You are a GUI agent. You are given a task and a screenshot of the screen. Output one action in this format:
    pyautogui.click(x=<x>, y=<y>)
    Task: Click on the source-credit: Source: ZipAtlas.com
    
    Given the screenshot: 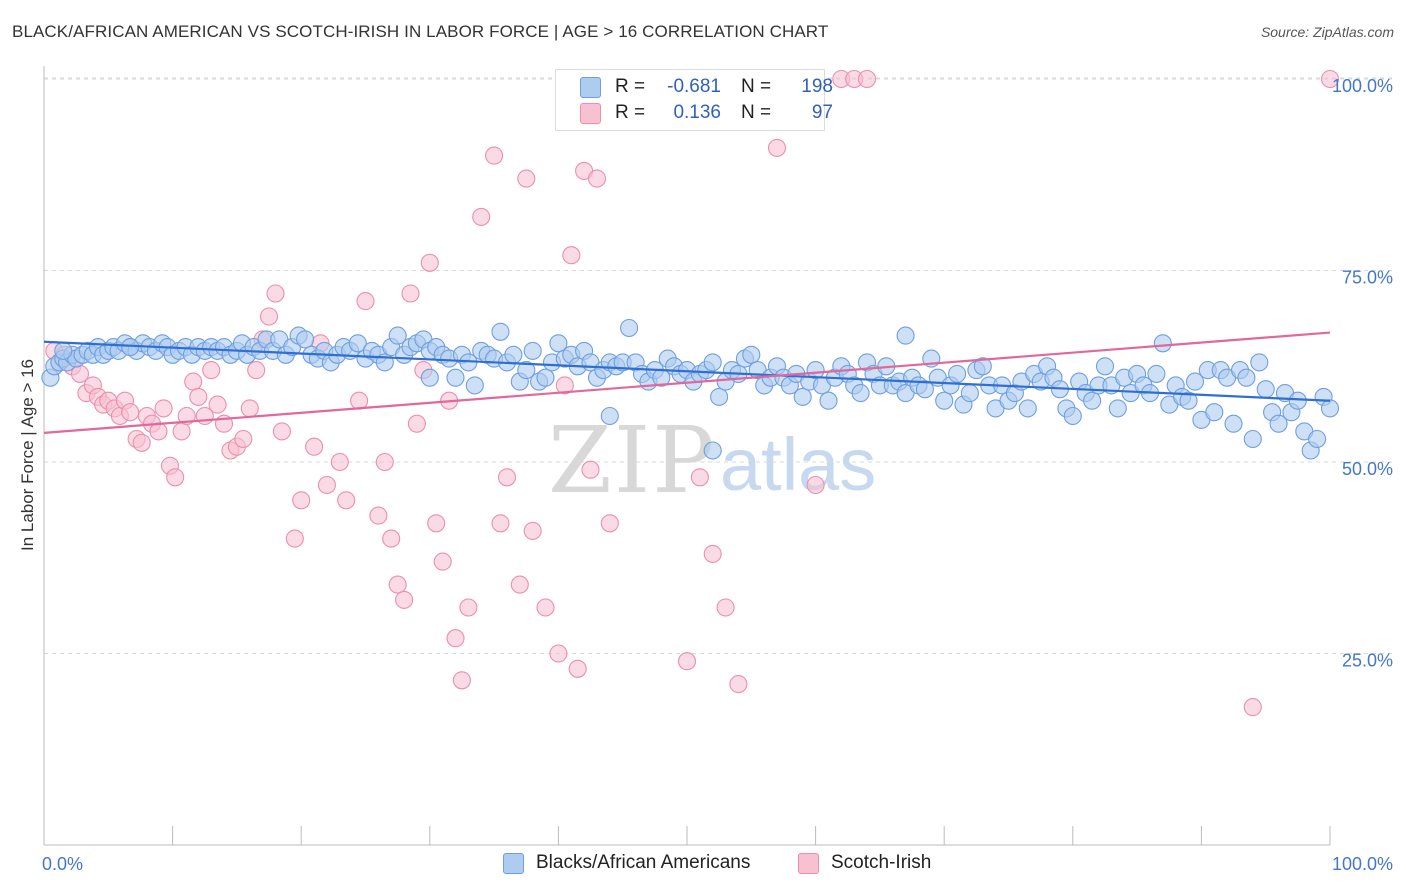 What is the action you would take?
    pyautogui.click(x=1327, y=32)
    